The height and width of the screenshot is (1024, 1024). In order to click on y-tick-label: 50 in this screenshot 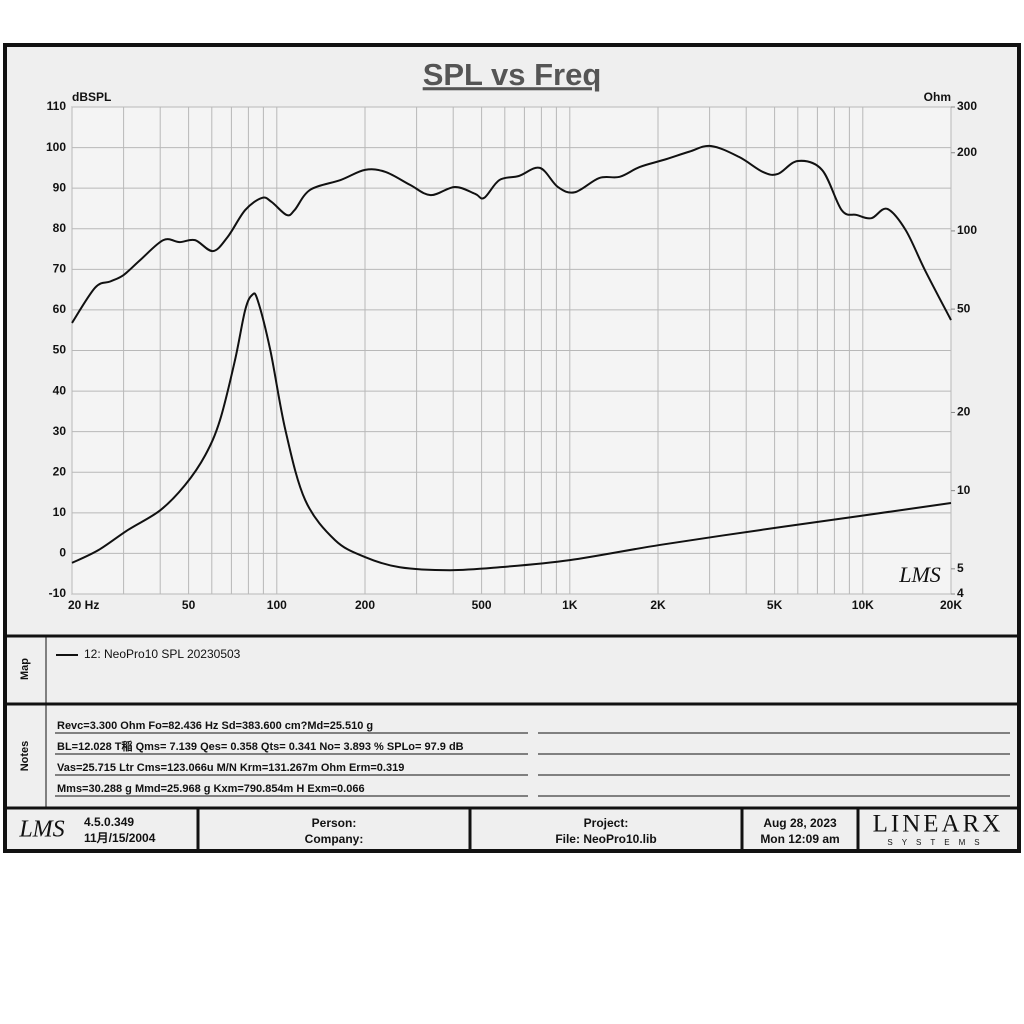, I will do `click(60, 350)`.